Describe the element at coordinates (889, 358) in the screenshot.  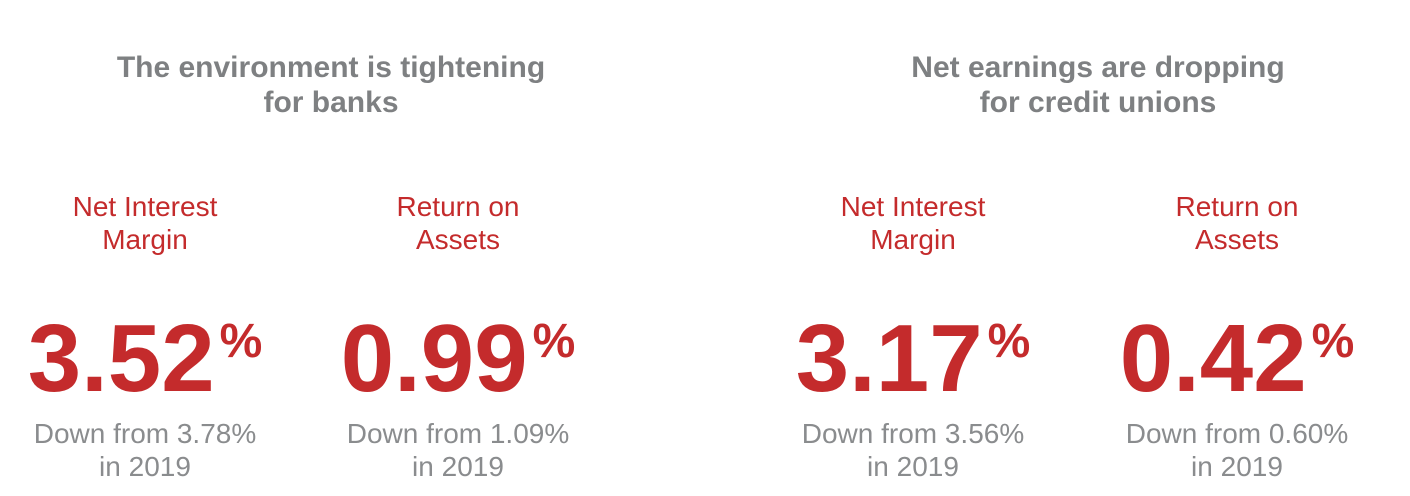
I see `stat-number: 3.17` at that location.